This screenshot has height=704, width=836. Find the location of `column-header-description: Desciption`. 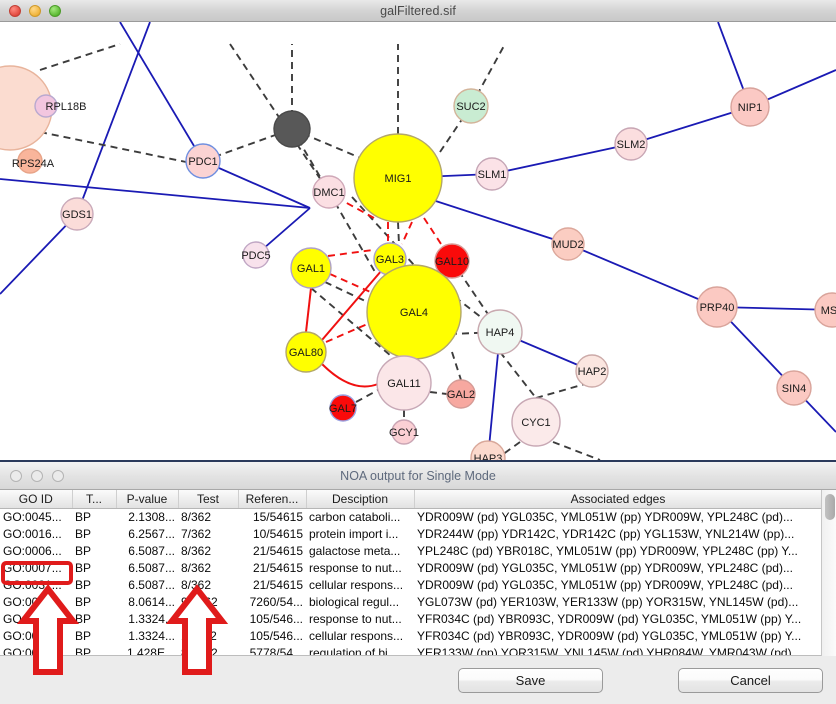

column-header-description: Desciption is located at coordinates (360, 499).